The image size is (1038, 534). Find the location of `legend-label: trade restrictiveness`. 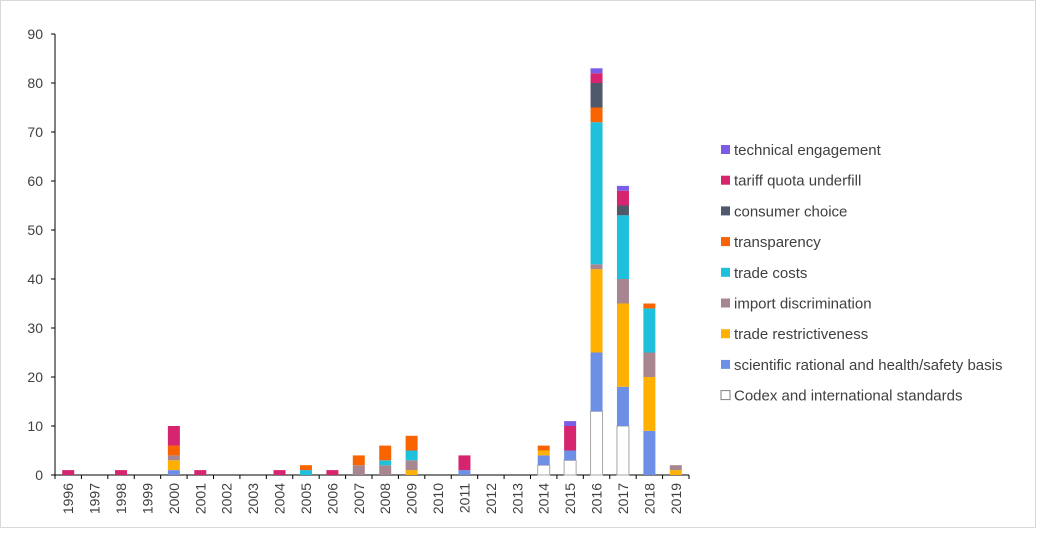

legend-label: trade restrictiveness is located at coordinates (801, 334).